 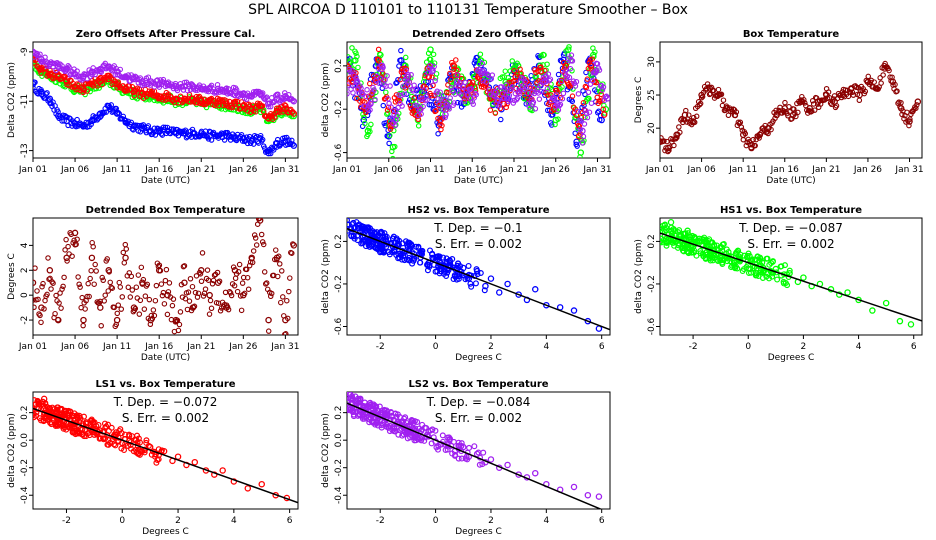 What do you see at coordinates (165, 384) in the screenshot?
I see `ls1-vs-box-title: LS1 vs. Box Temperature` at bounding box center [165, 384].